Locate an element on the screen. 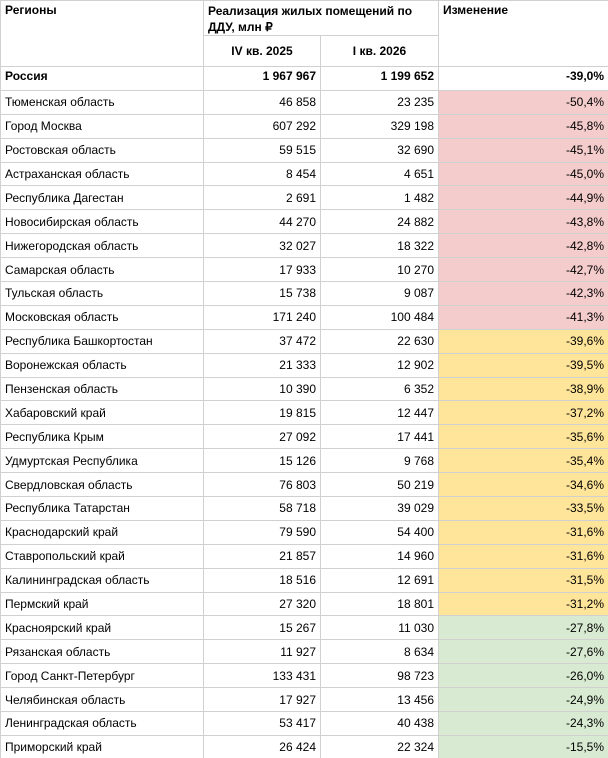 The width and height of the screenshot is (608, 758). table-row: Город Москва 607 292 329 198 -45,8% is located at coordinates (304, 126).